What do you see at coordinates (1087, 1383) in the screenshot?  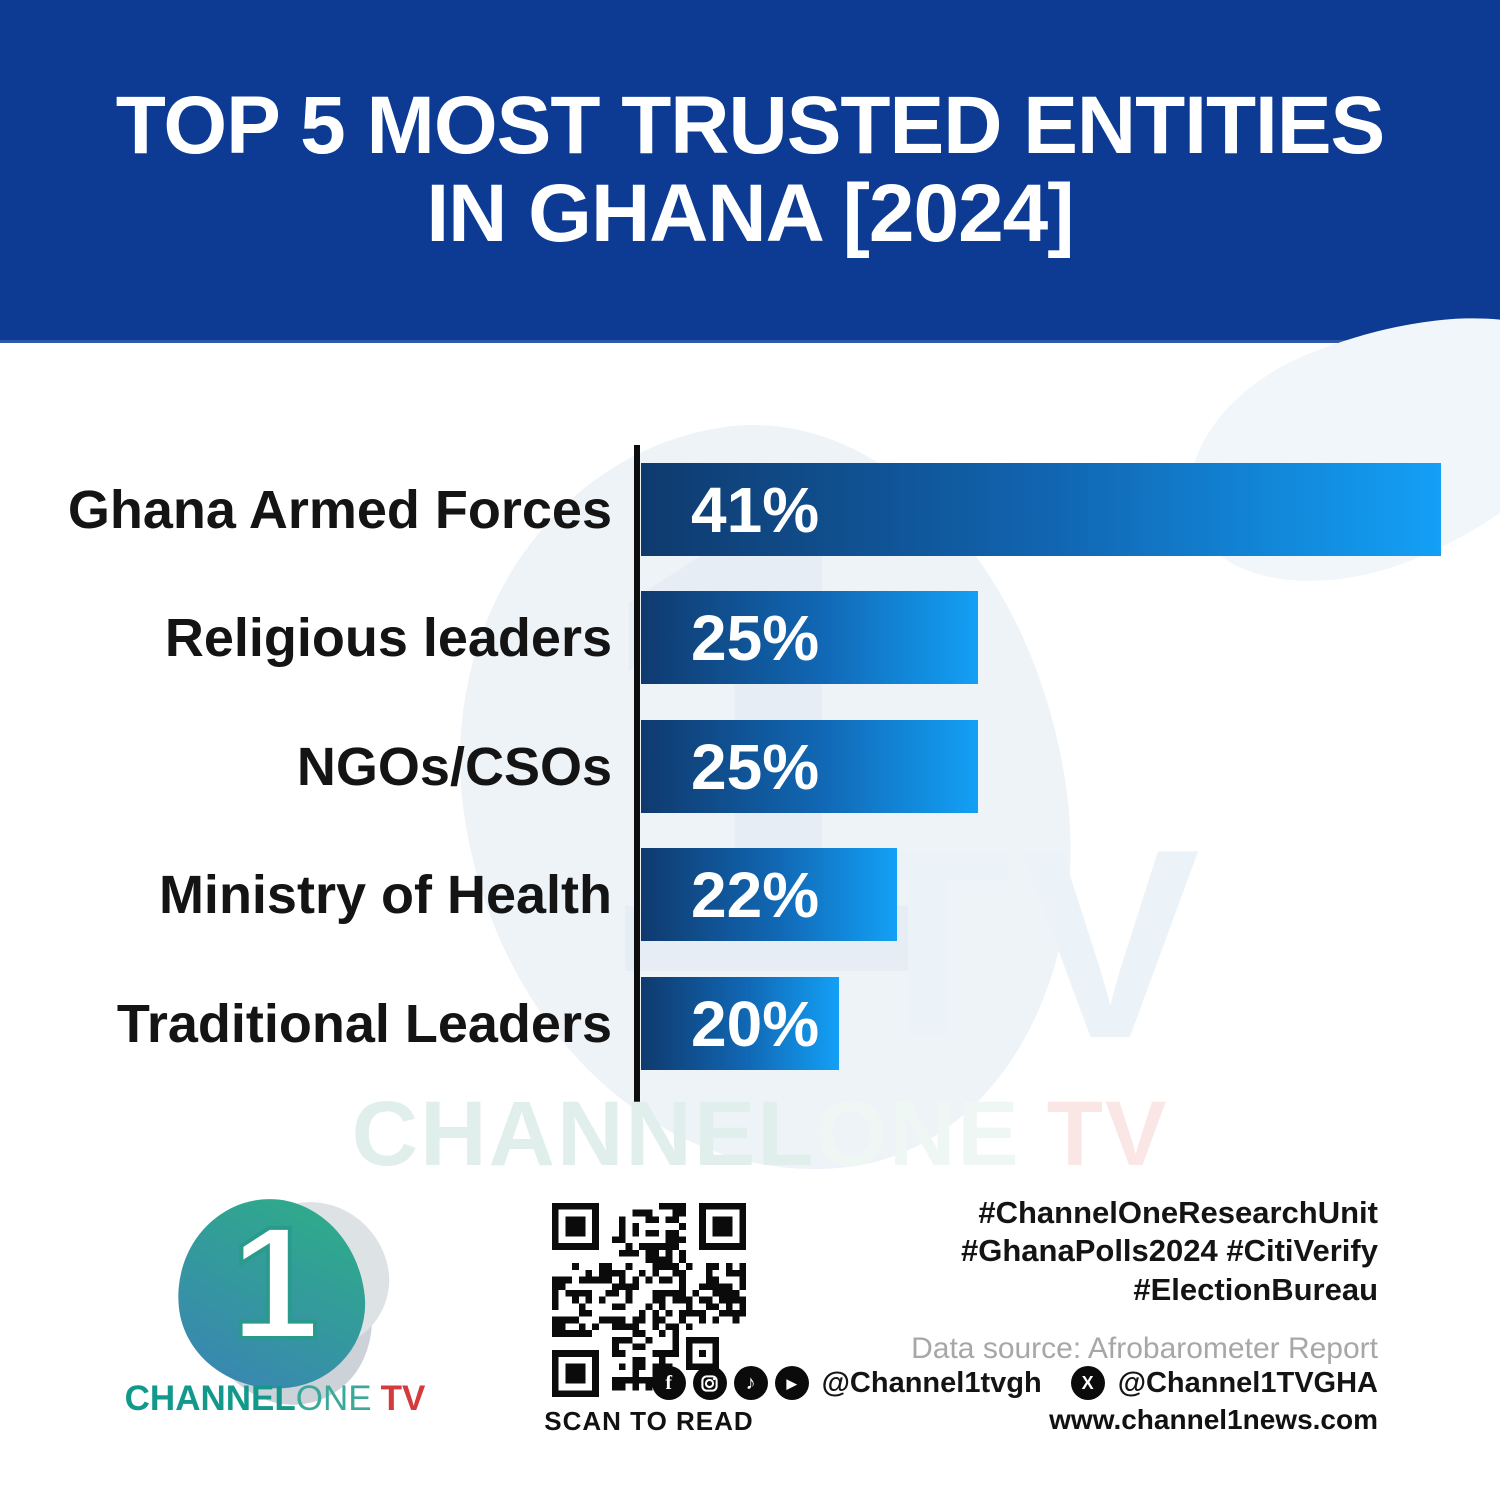 I see `x-icon: X` at bounding box center [1087, 1383].